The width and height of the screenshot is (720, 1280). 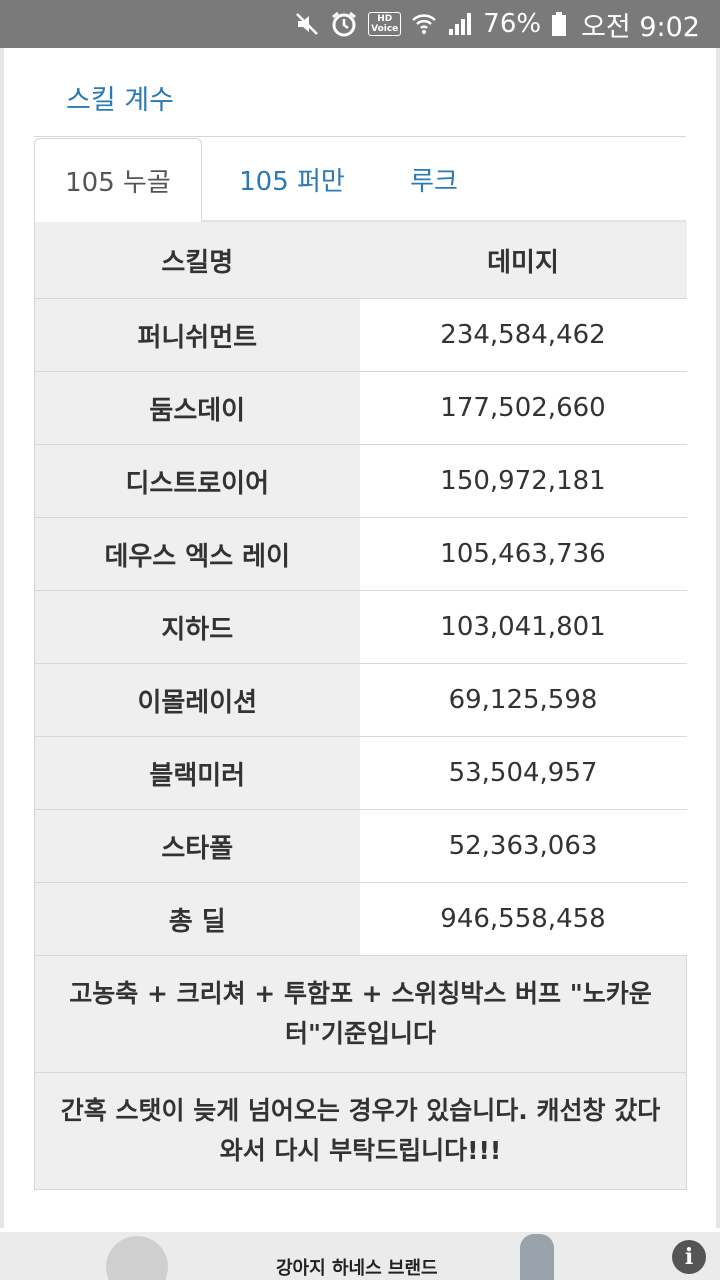 I want to click on skill-name: 지하드, so click(x=197, y=627).